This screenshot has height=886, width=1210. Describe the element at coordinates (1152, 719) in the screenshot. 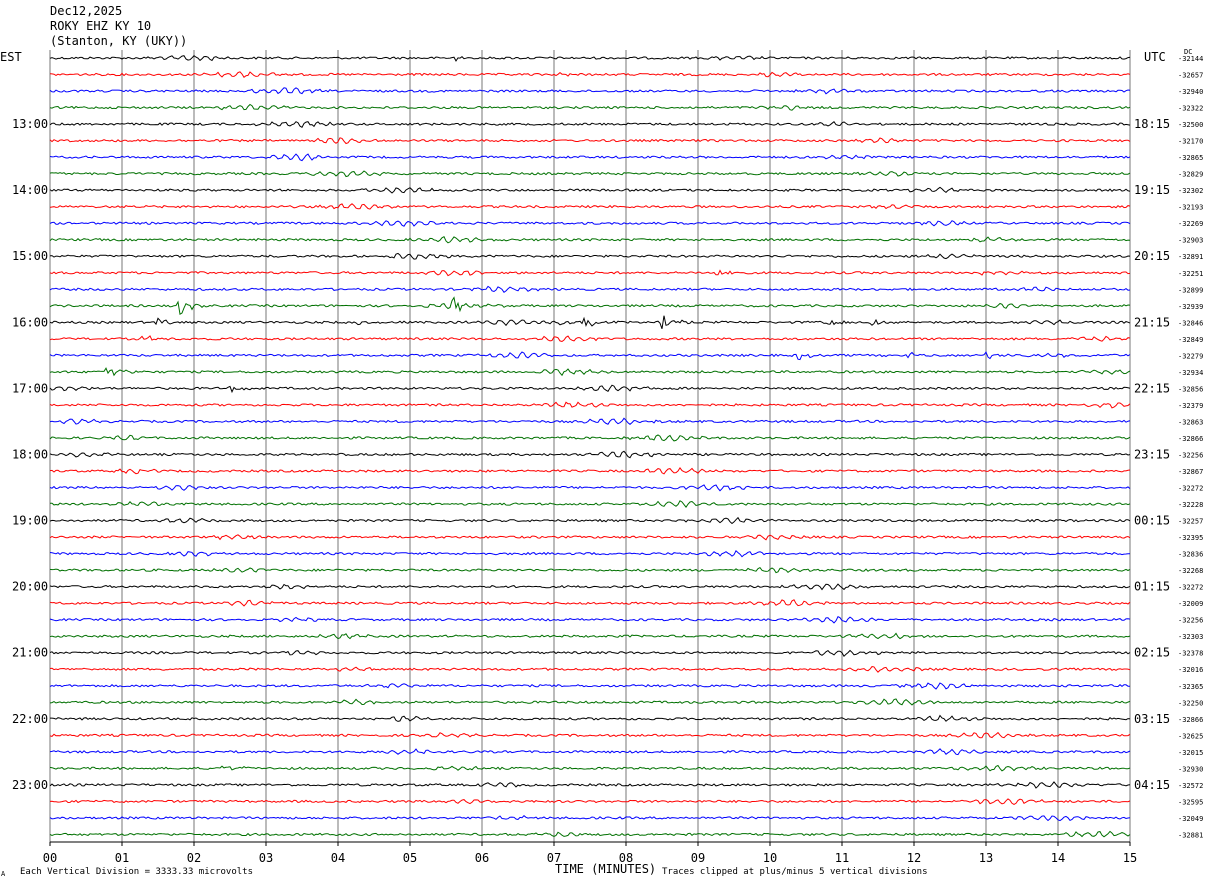

I see `hour-label-utc: 03:15` at that location.